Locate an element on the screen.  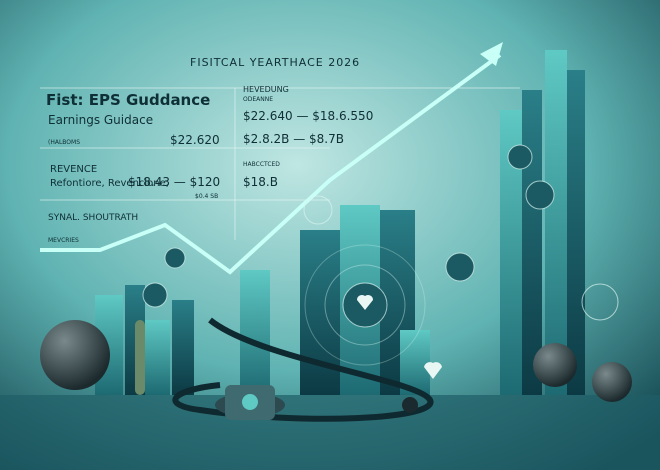
revenue-note: $0.4 SB is located at coordinates (206, 196).